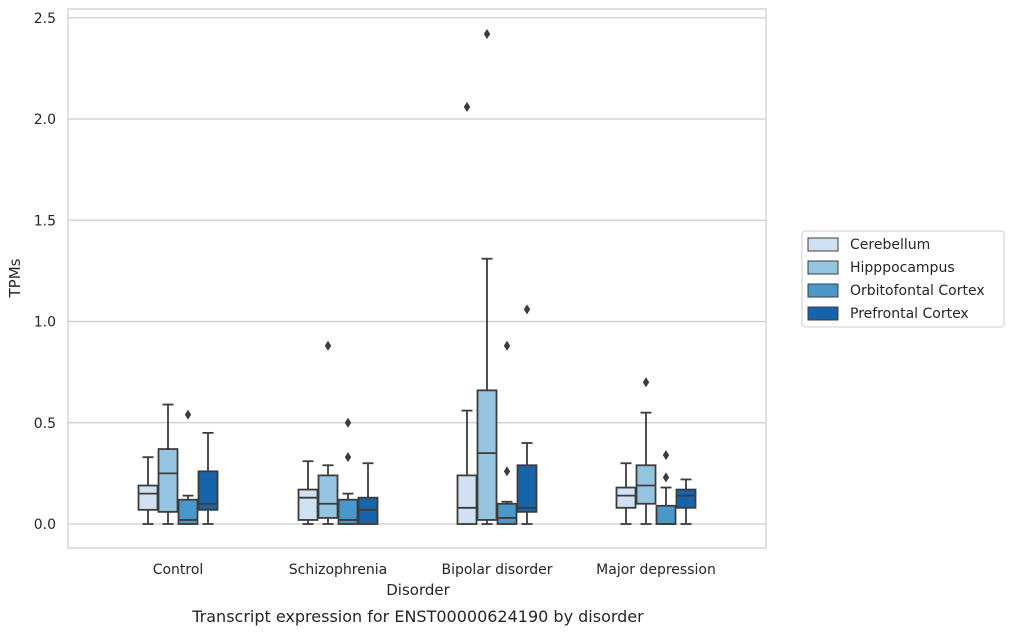 This screenshot has width=1014, height=634. What do you see at coordinates (338, 570) in the screenshot?
I see `x-tick-label: Schizophrenia` at bounding box center [338, 570].